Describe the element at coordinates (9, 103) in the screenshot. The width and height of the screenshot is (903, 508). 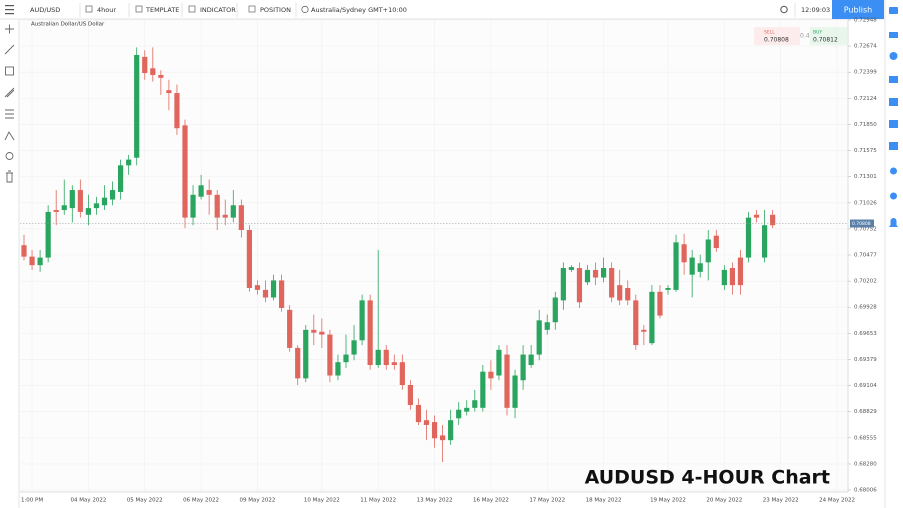
I see `drawing-tools` at that location.